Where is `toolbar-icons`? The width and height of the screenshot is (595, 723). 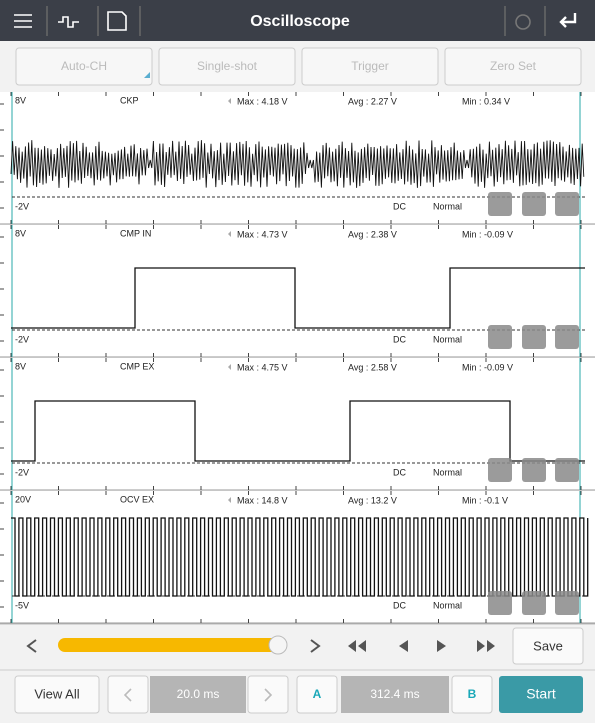
toolbar-icons is located at coordinates (295, 21).